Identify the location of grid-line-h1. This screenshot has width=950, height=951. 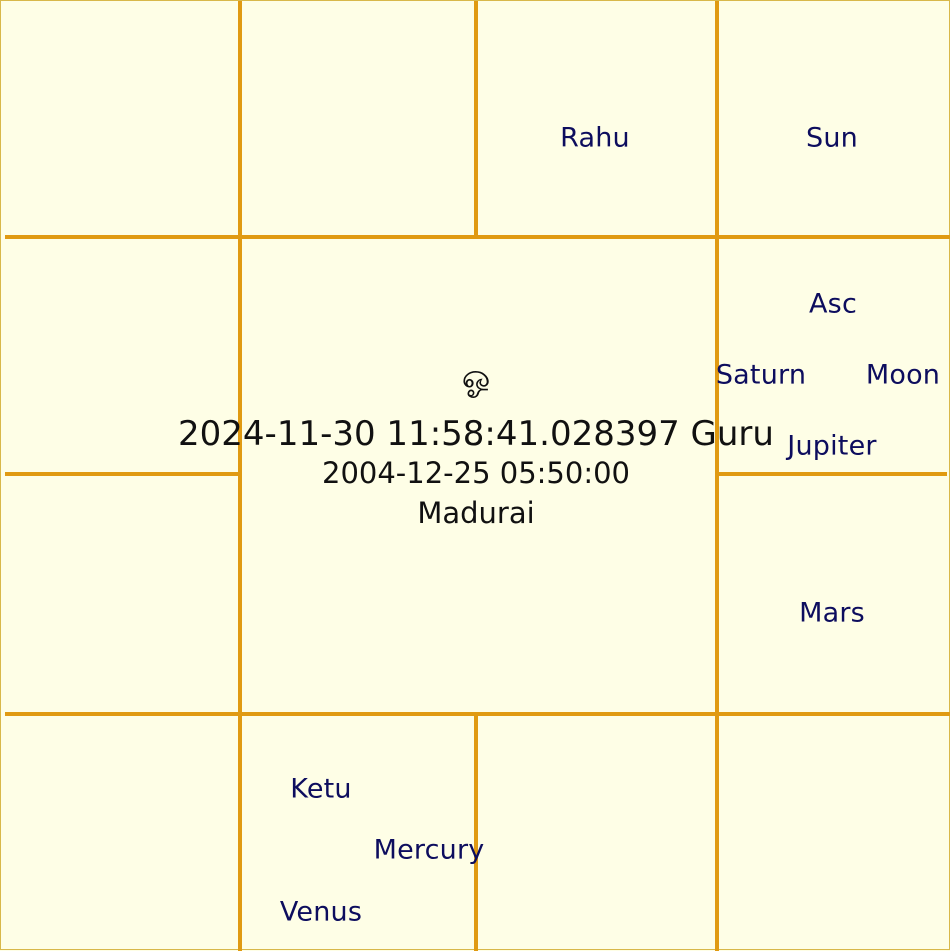
(477, 237).